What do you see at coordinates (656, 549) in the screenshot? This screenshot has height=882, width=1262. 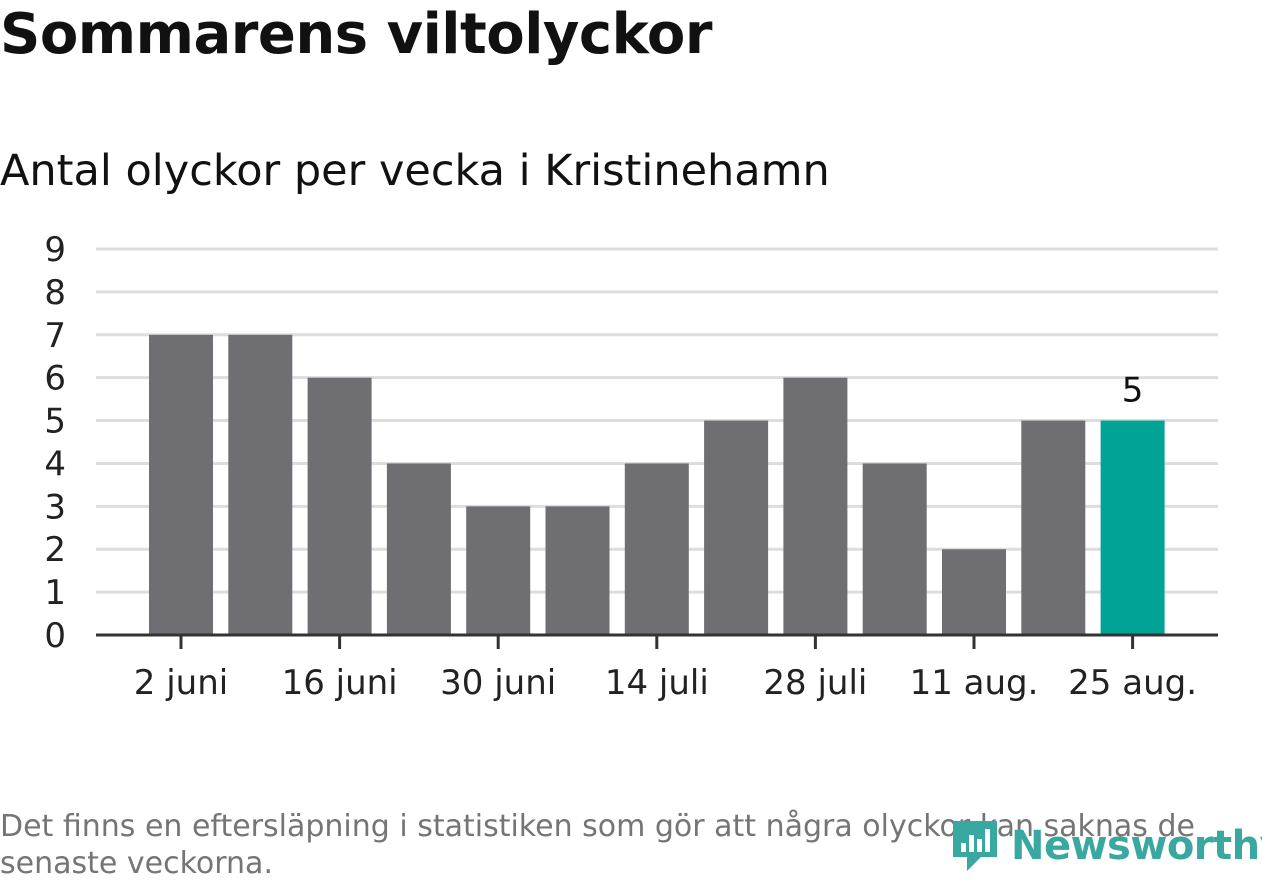 I see `bar-14-juli` at bounding box center [656, 549].